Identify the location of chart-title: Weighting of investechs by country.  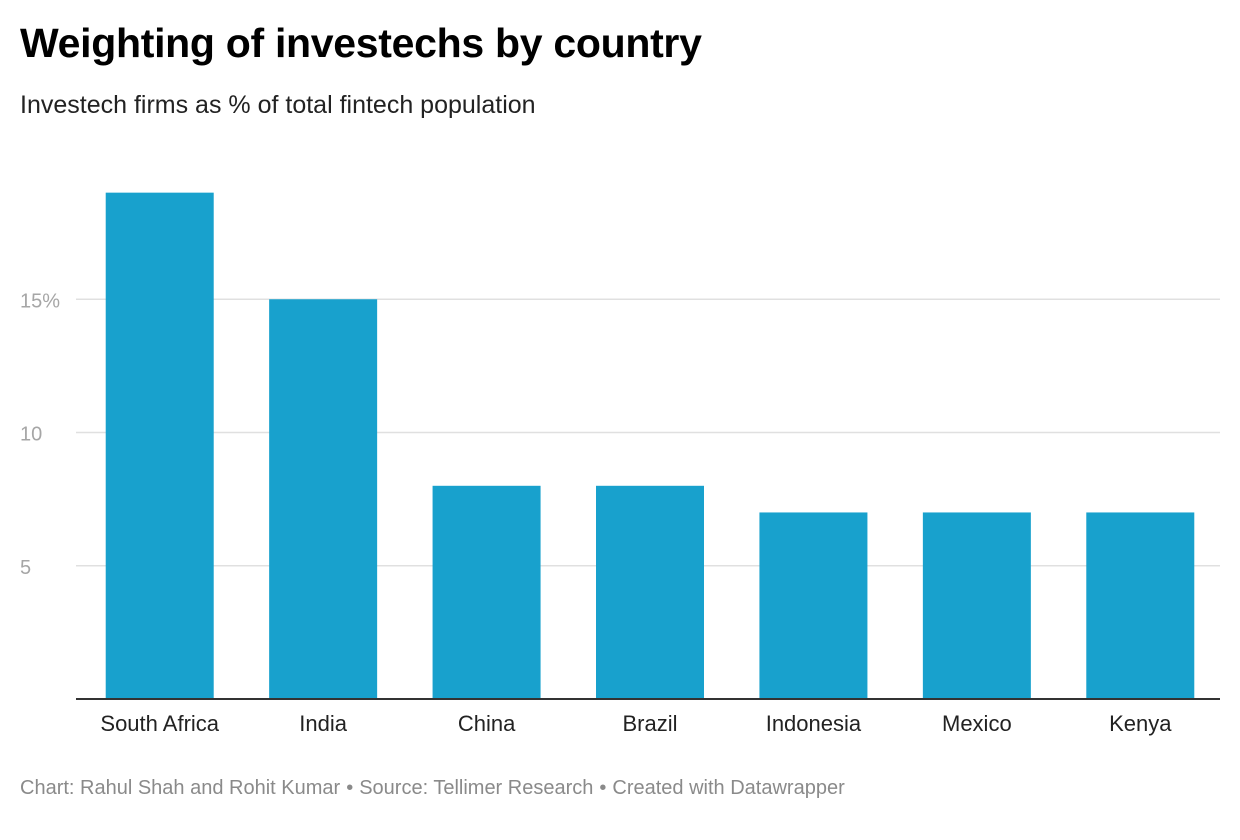
(361, 43).